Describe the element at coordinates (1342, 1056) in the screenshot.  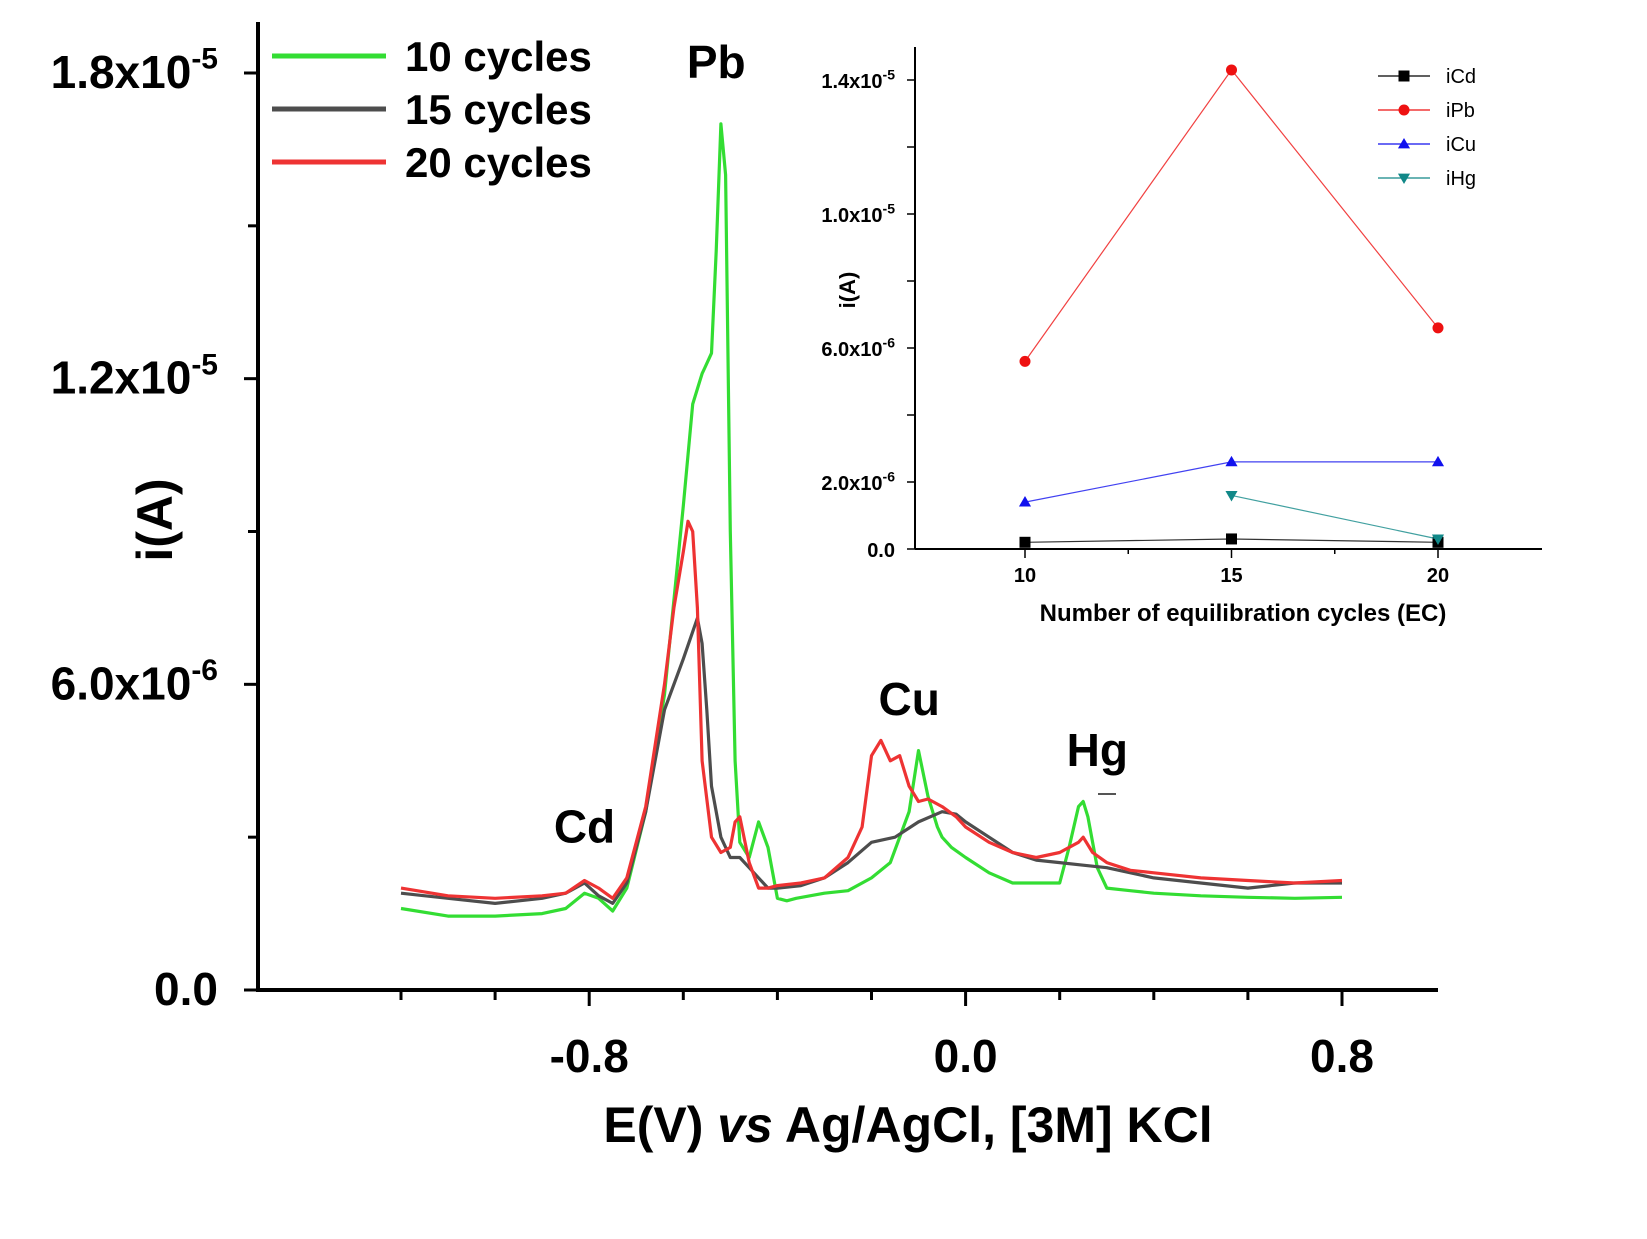
I see `main-x-tick-label: 0.8` at that location.